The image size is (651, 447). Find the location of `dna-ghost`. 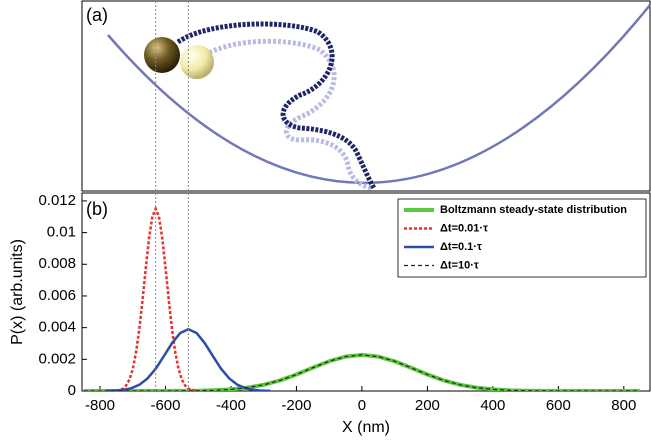

dna-ghost is located at coordinates (288, 114).